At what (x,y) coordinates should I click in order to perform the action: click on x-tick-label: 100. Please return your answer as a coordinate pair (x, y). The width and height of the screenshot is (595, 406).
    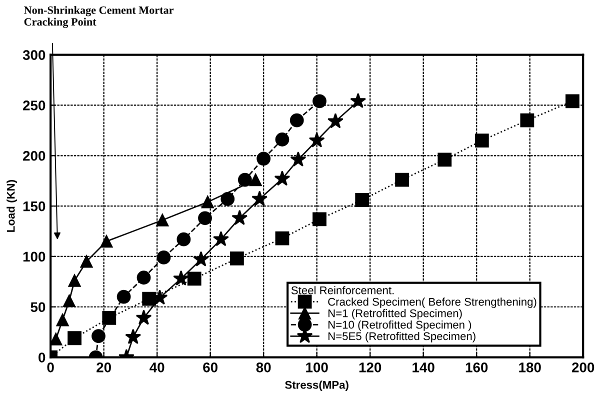
    Looking at the image, I should click on (317, 367).